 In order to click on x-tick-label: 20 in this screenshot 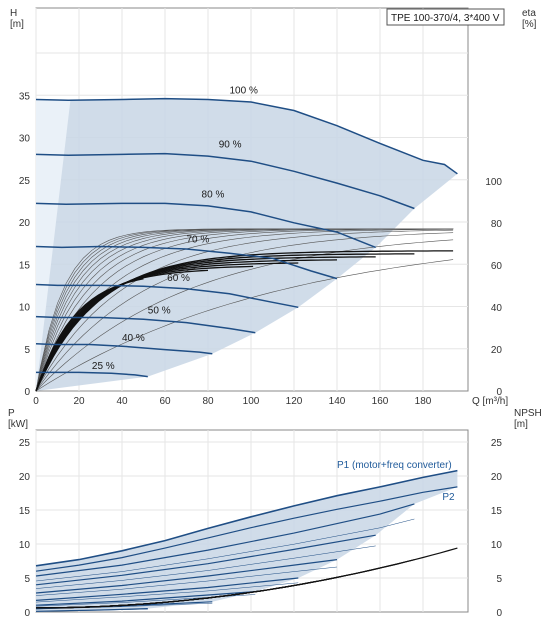, I will do `click(79, 401)`.